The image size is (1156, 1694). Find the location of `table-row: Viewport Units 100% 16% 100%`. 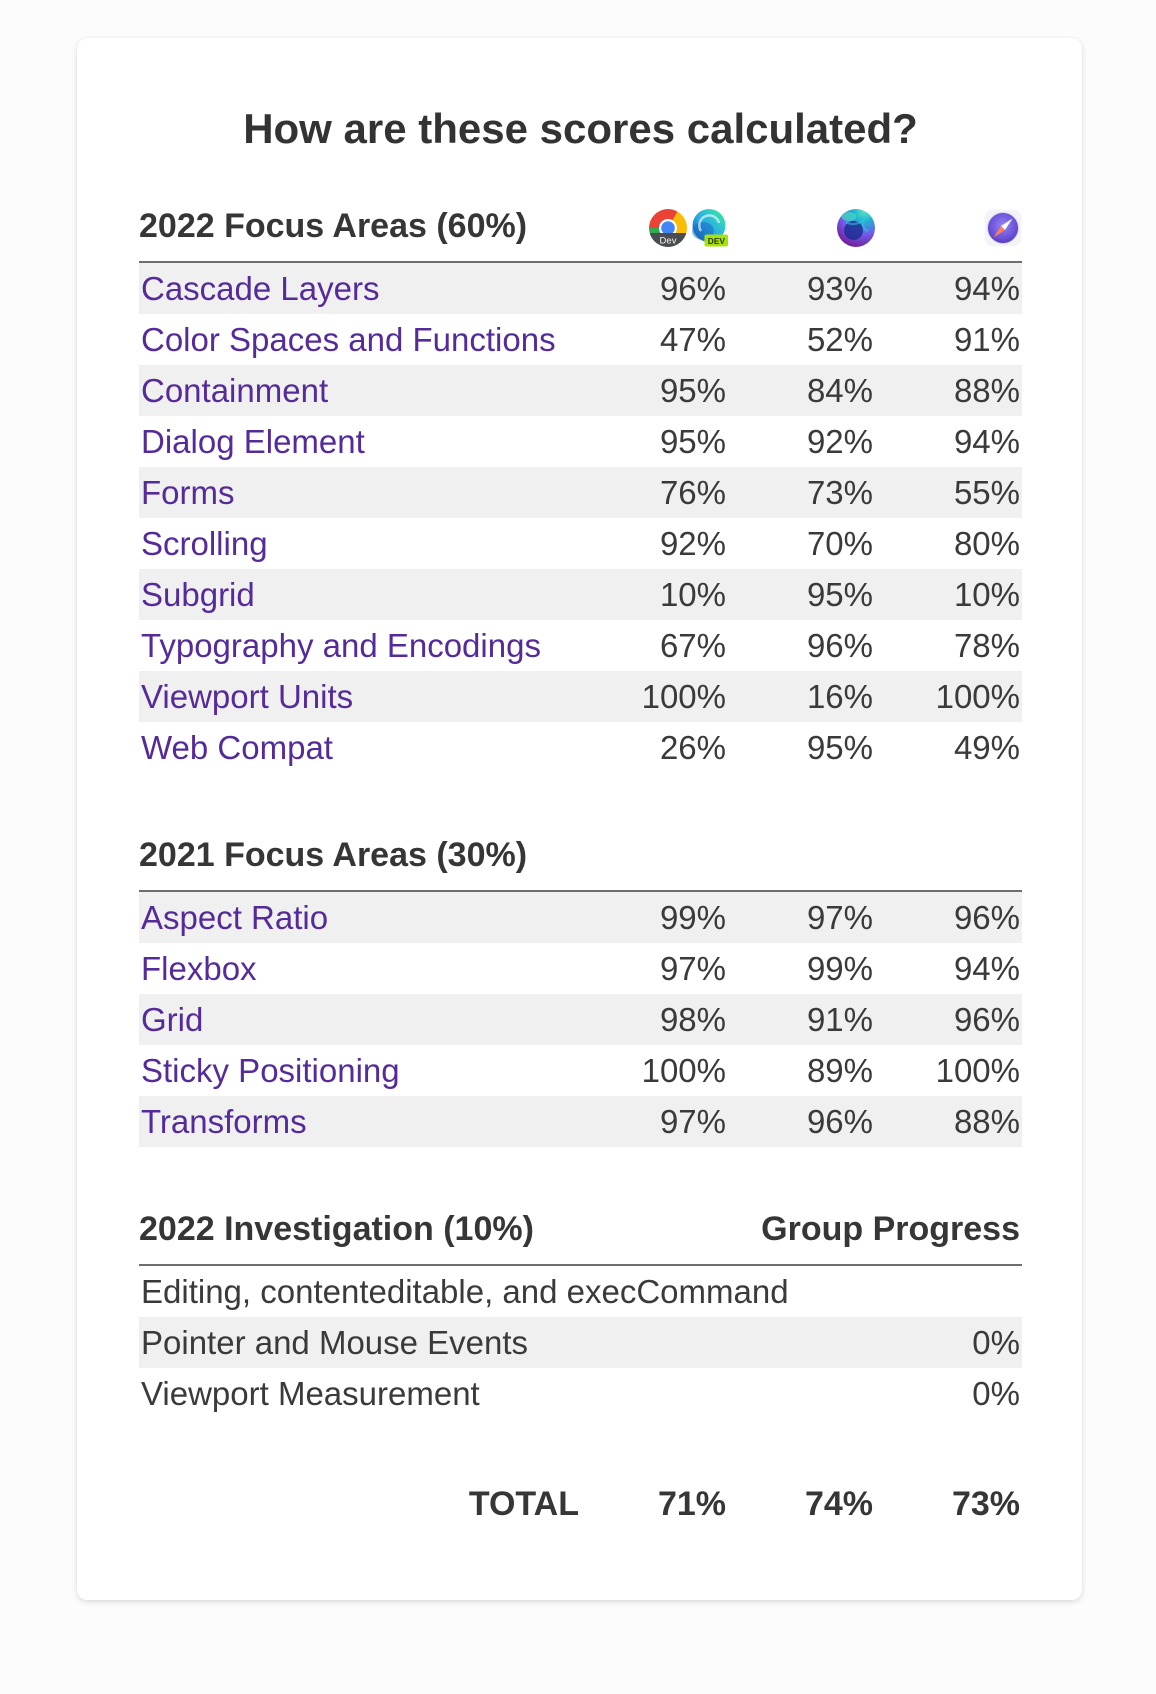

table-row: Viewport Units 100% 16% 100% is located at coordinates (580, 696).